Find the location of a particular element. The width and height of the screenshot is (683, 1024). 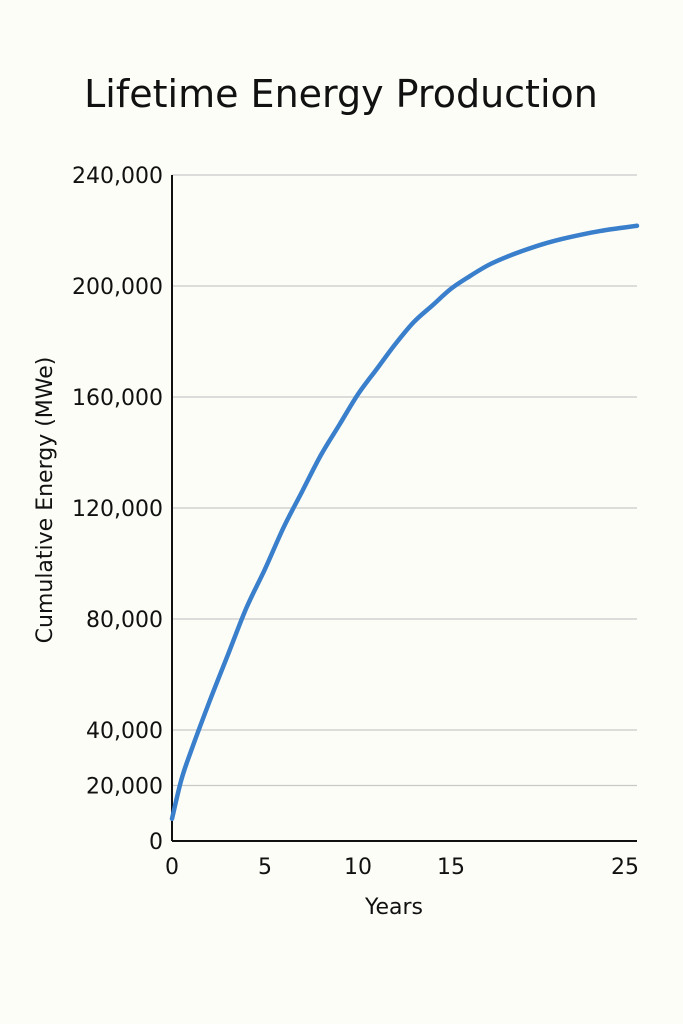

y-tick-label: 0 is located at coordinates (156, 842).